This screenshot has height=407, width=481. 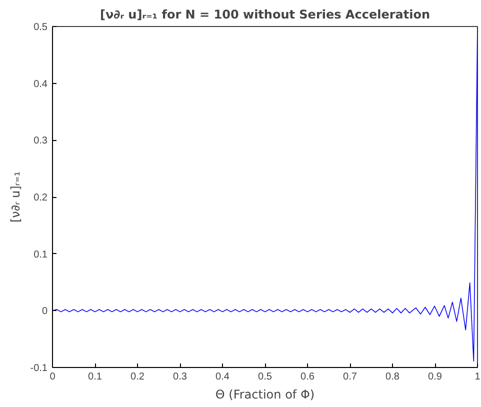 I want to click on x-tick-label: 0.6, so click(x=307, y=377).